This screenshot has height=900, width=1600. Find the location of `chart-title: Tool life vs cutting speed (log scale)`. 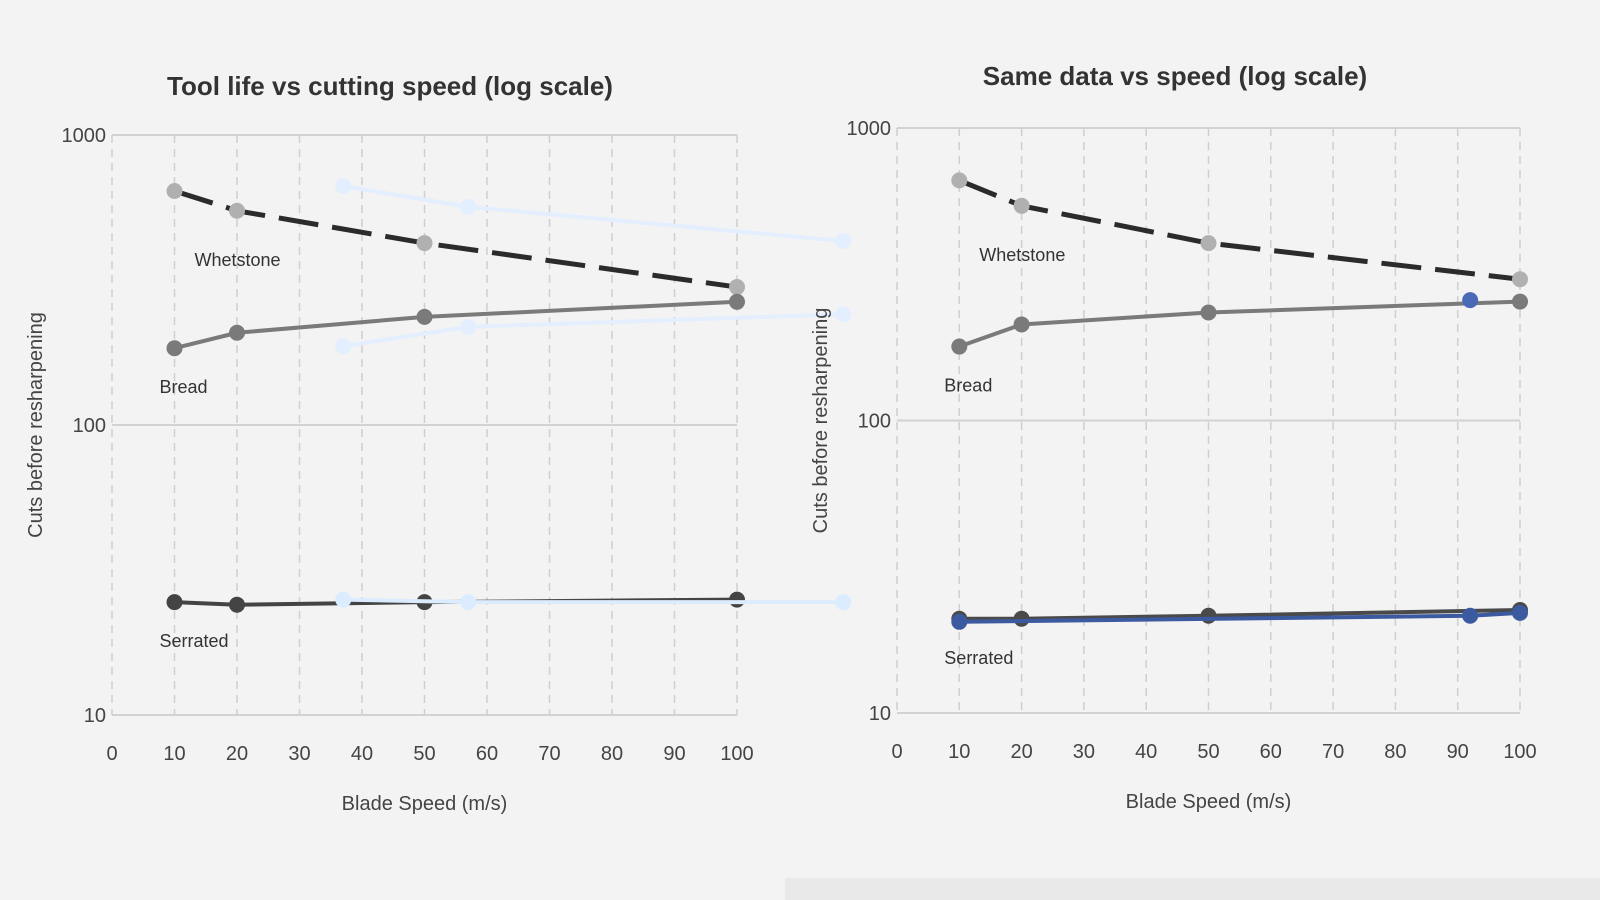

chart-title: Tool life vs cutting speed (log scale) is located at coordinates (390, 86).